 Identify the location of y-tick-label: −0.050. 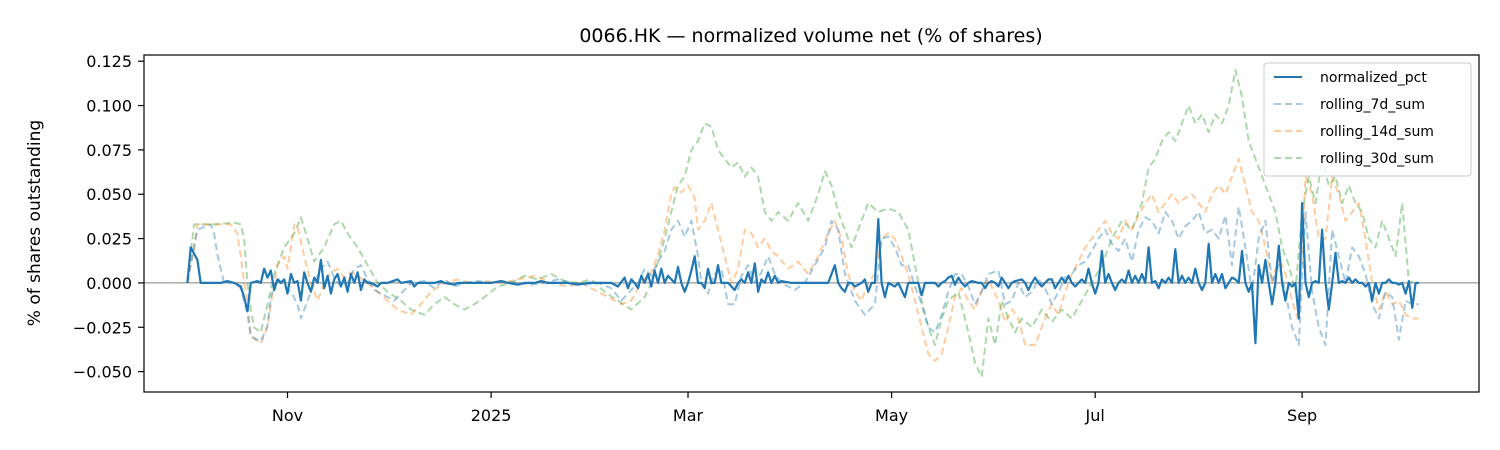
(102, 372).